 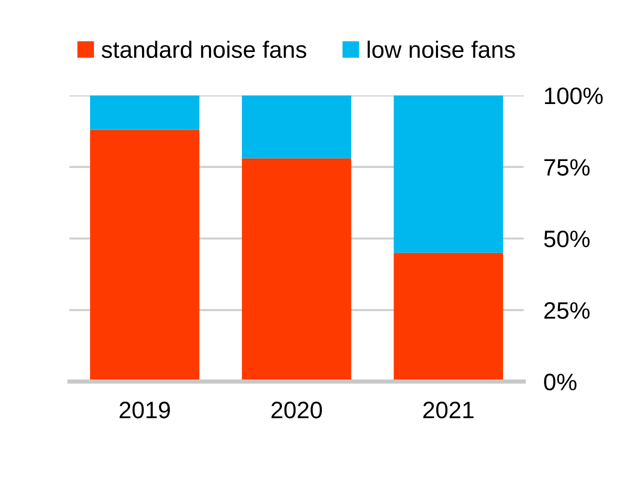 What do you see at coordinates (448, 410) in the screenshot?
I see `x-tick-label: 2021` at bounding box center [448, 410].